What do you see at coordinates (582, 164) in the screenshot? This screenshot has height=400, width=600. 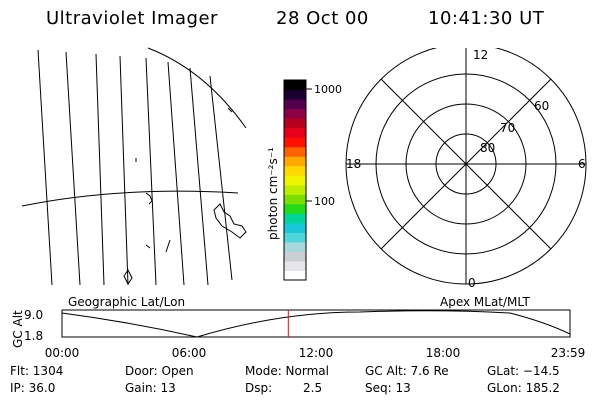 I see `mlt-label-6: 6` at bounding box center [582, 164].